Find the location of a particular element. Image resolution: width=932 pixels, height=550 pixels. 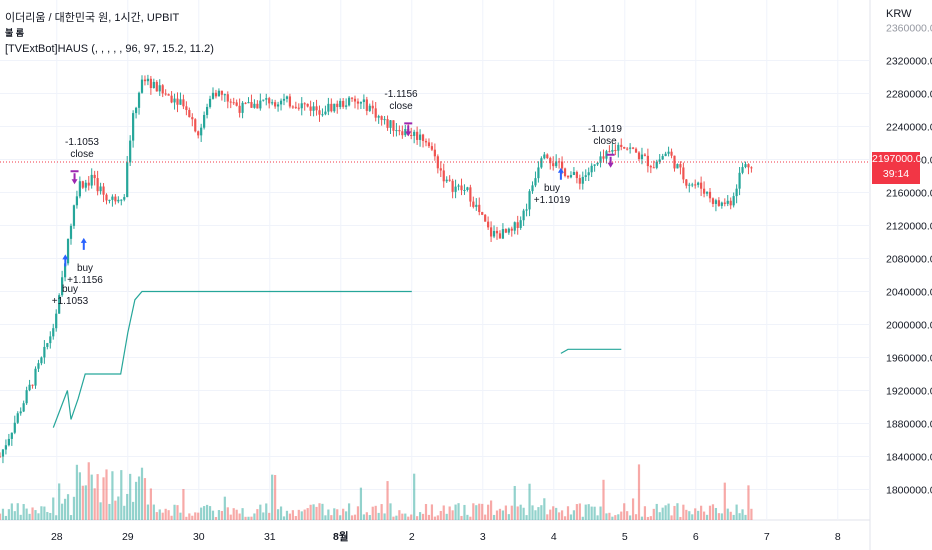

y-tick-label: 1920000.0 is located at coordinates (909, 392).